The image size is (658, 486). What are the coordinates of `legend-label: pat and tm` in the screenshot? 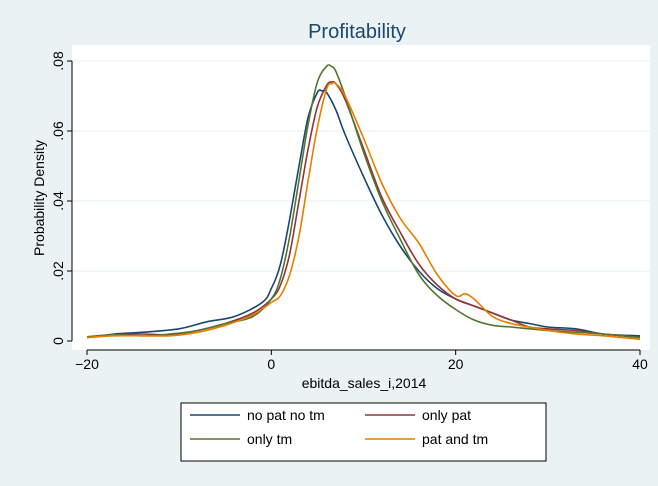 It's located at (455, 439).